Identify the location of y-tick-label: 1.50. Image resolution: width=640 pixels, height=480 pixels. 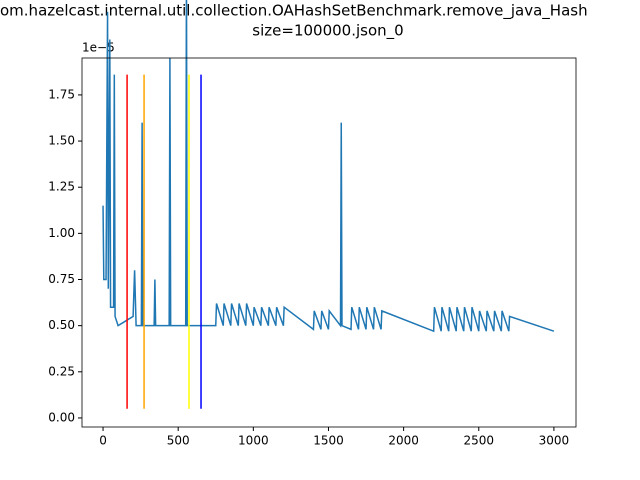
(61, 141).